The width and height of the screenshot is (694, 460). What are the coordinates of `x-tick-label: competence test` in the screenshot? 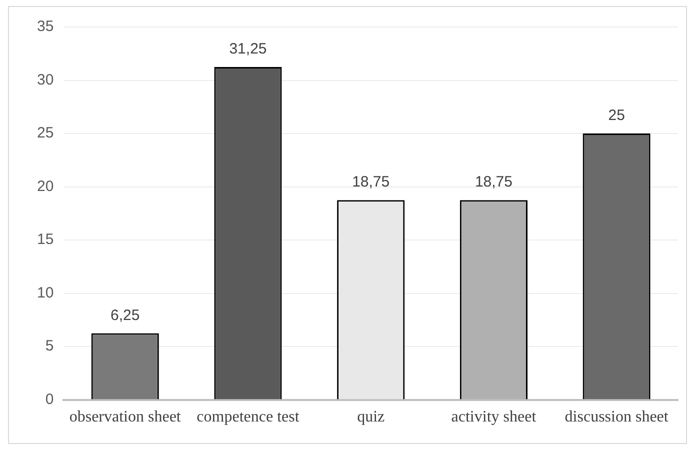 It's located at (248, 417).